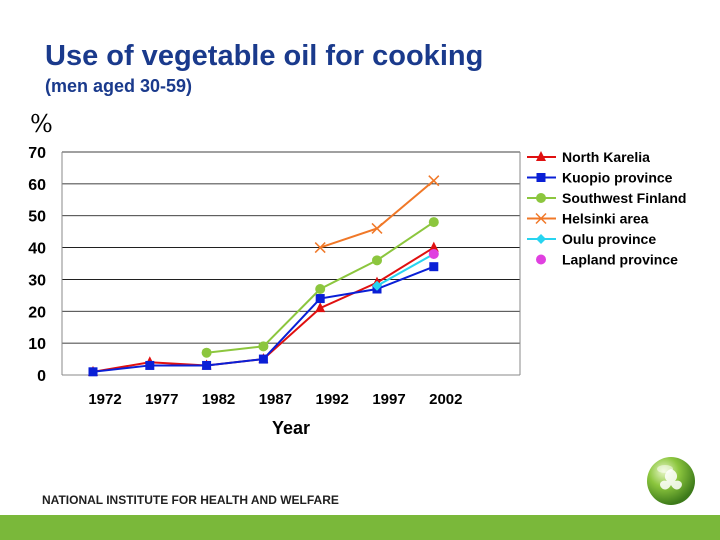 The height and width of the screenshot is (540, 720). I want to click on x-tick-label: 1977, so click(161, 399).